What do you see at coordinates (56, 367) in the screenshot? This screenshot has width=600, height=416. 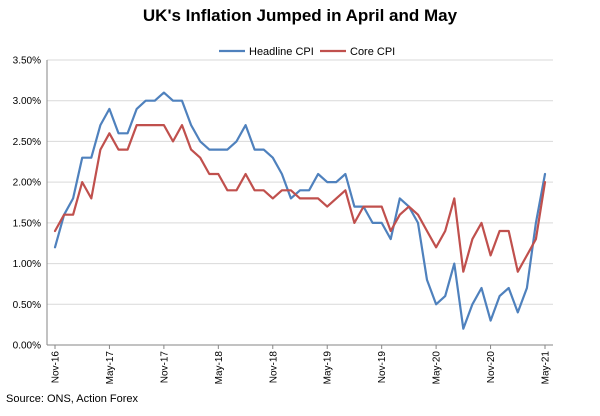 I see `x-tick-label: Nov-16` at bounding box center [56, 367].